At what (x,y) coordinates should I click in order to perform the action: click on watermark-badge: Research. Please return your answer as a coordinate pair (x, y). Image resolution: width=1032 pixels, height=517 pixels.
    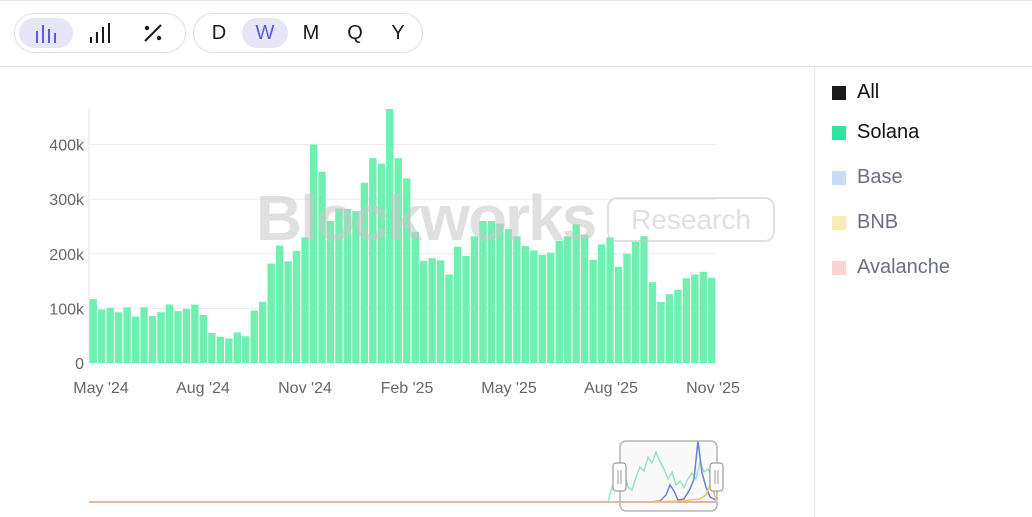
    Looking at the image, I should click on (691, 219).